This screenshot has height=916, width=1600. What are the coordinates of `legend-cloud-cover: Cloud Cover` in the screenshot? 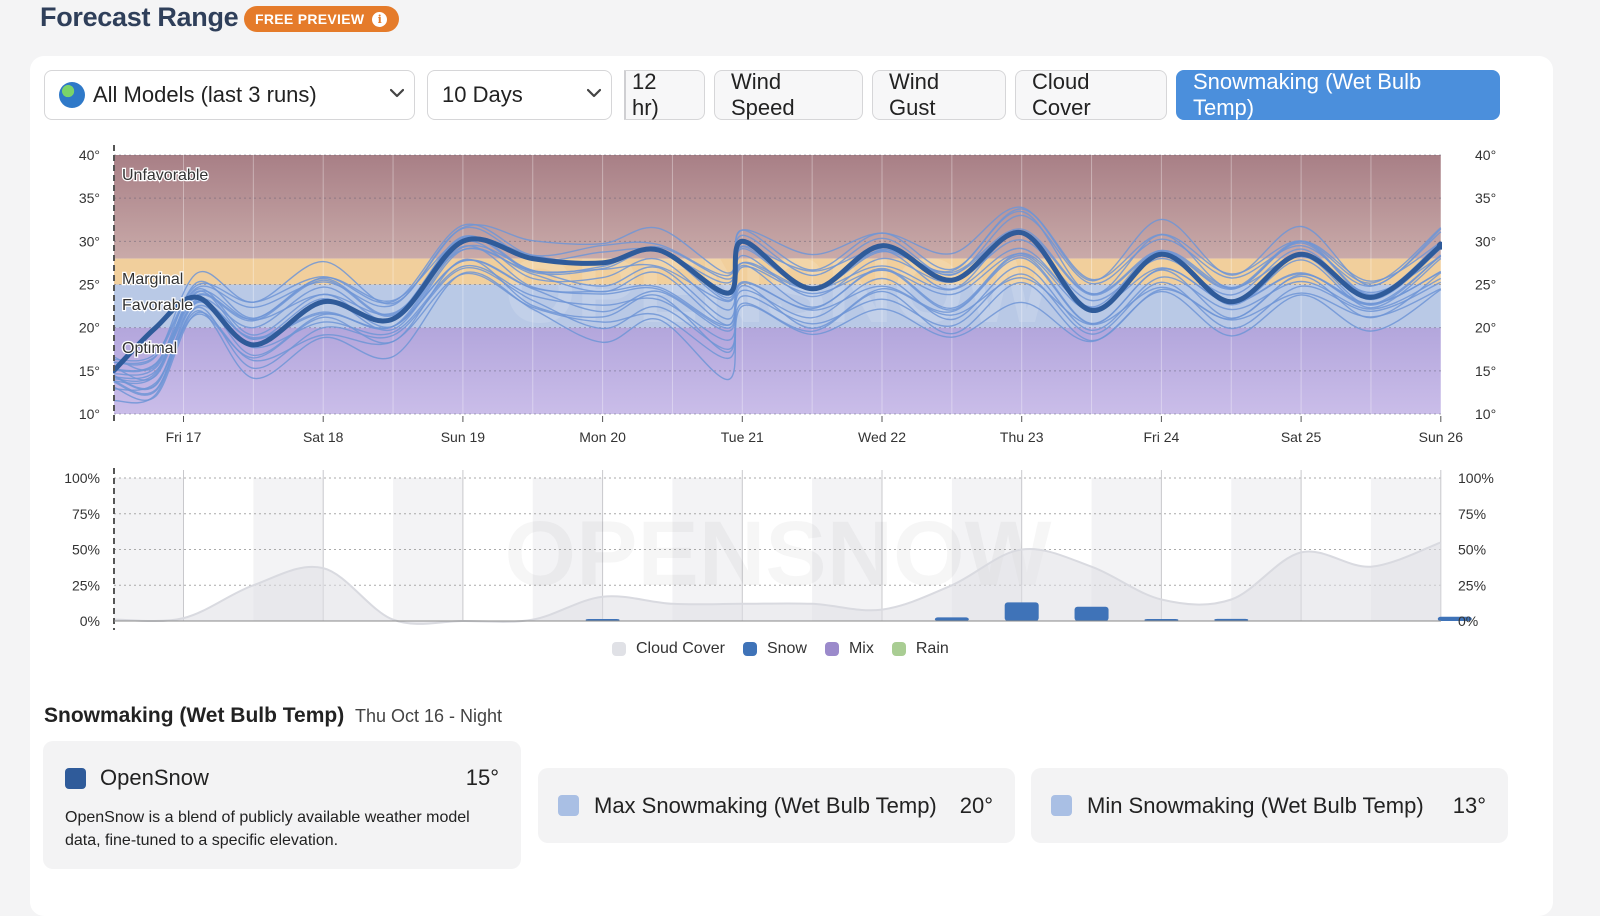 It's located at (668, 649).